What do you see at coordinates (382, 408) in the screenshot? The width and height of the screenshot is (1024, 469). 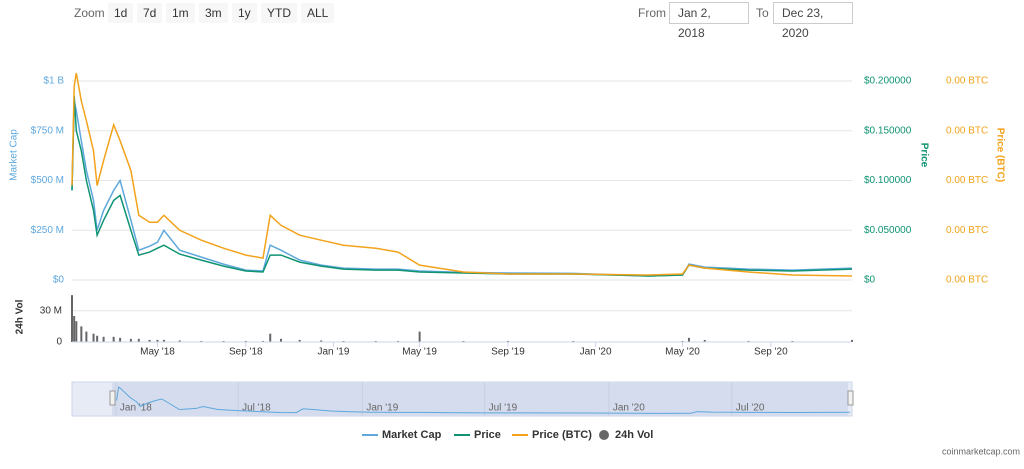 I see `navigator-tick-label: Jan '19` at bounding box center [382, 408].